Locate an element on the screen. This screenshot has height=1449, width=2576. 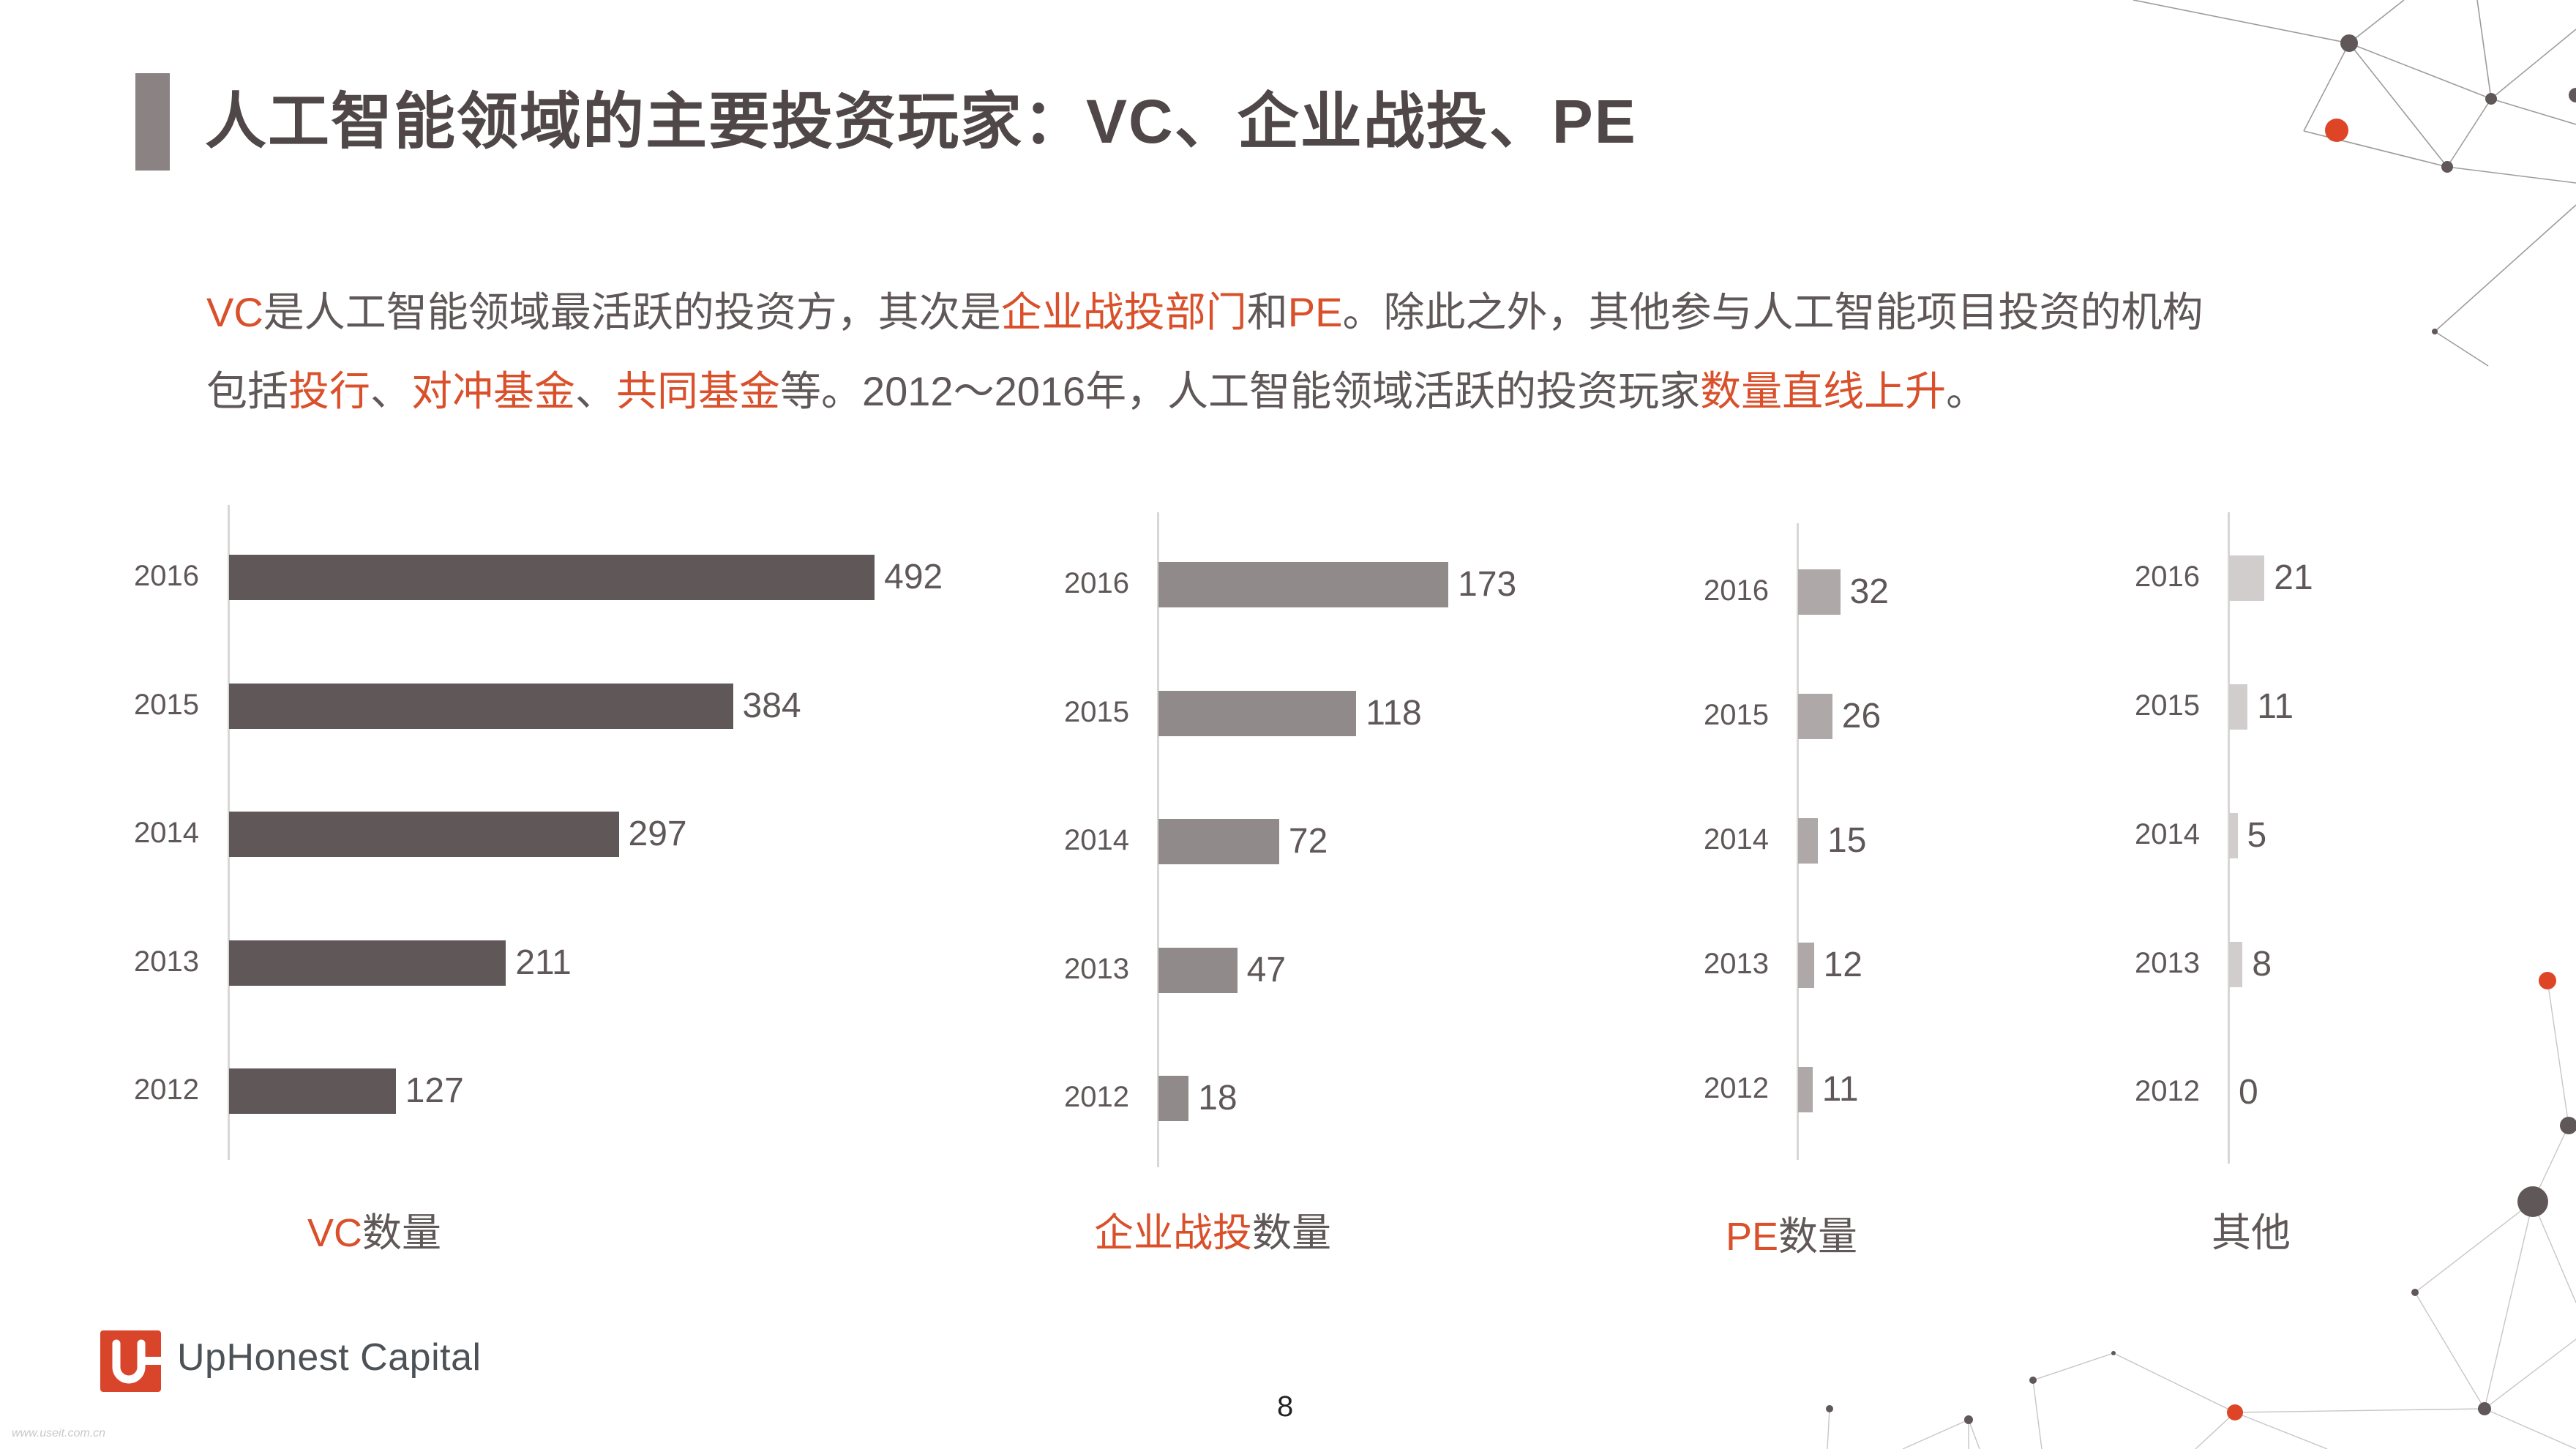
text-segment: 对冲基金 is located at coordinates (493, 391).